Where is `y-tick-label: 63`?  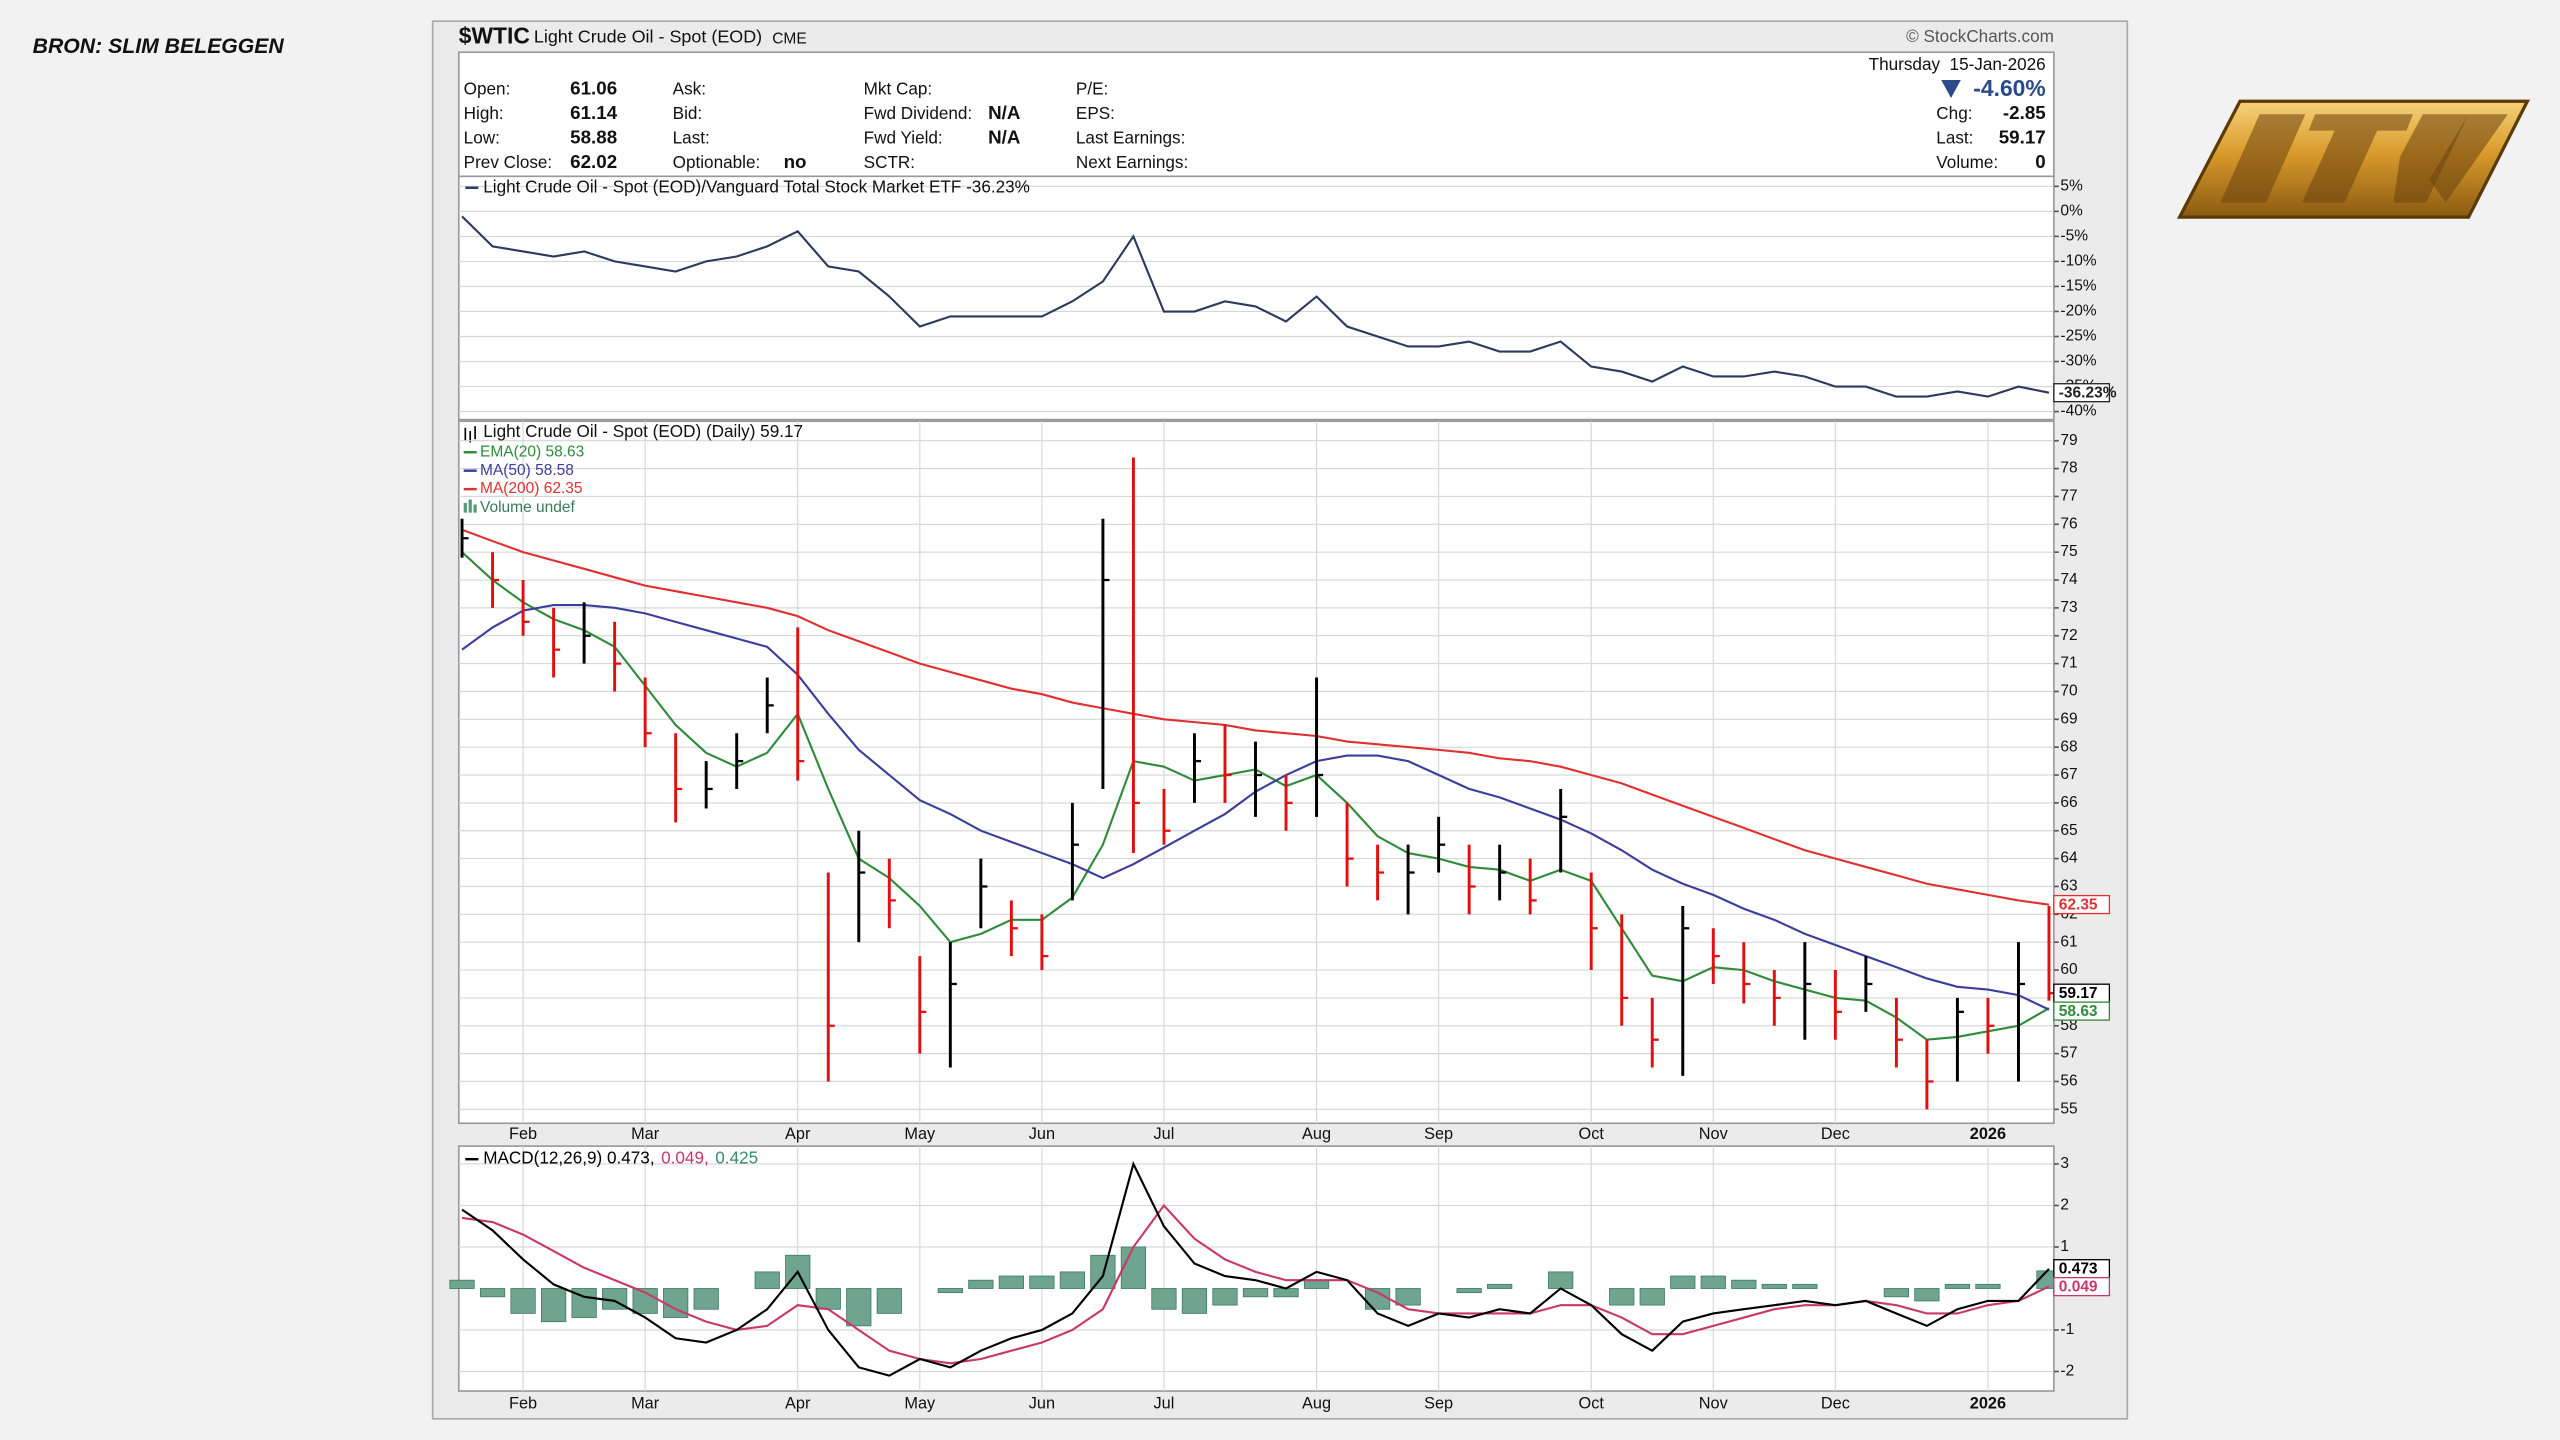
y-tick-label: 63 is located at coordinates (2068, 886).